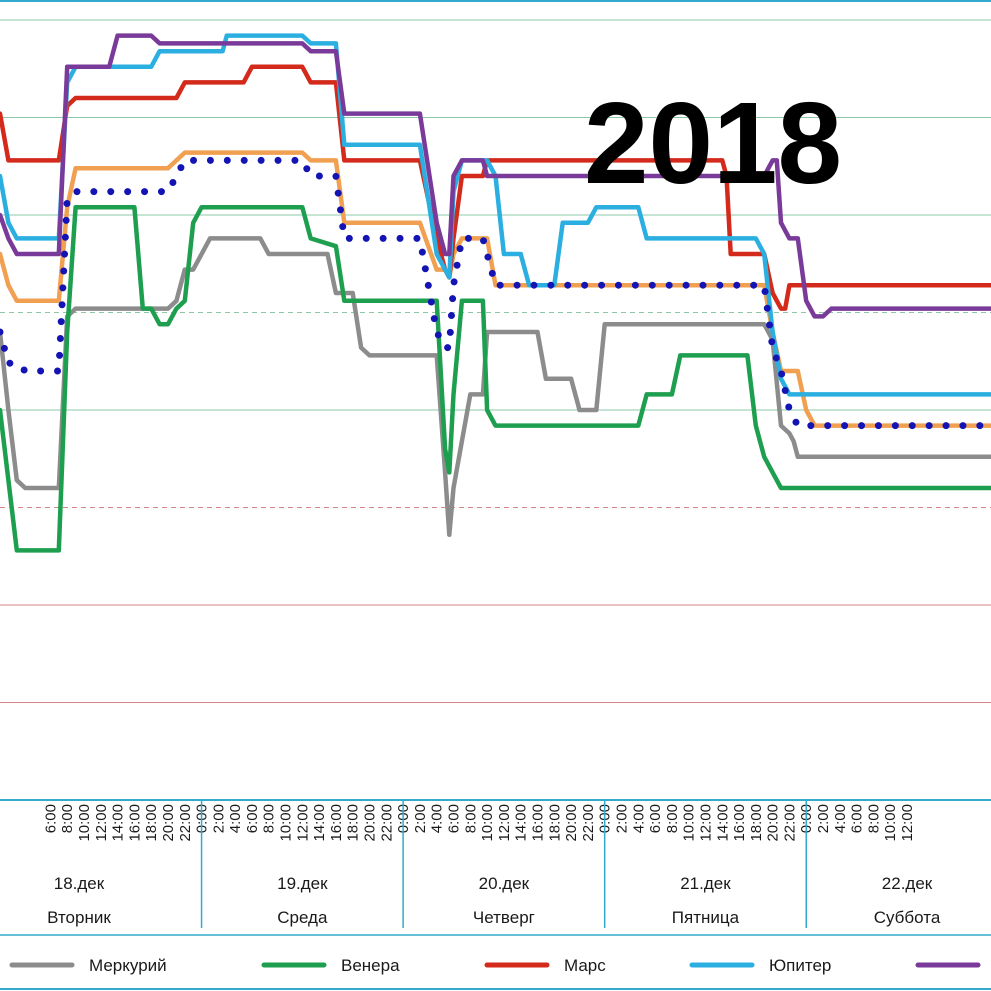 Image resolution: width=991 pixels, height=991 pixels. I want to click on day-date-label: 21.дек, so click(705, 883).